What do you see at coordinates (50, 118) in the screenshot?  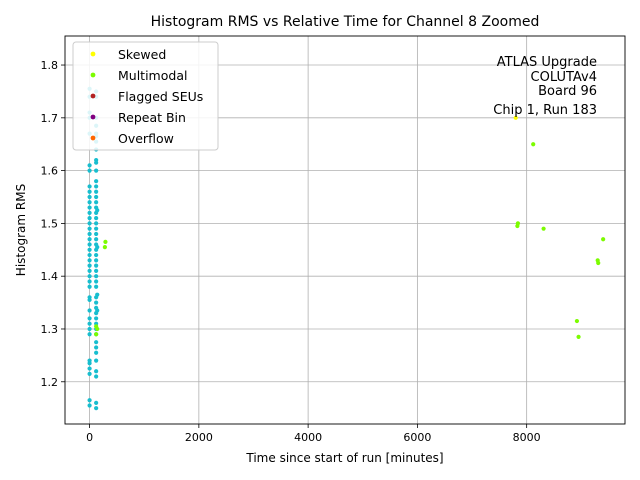 I see `y-tick-label: 1.7` at bounding box center [50, 118].